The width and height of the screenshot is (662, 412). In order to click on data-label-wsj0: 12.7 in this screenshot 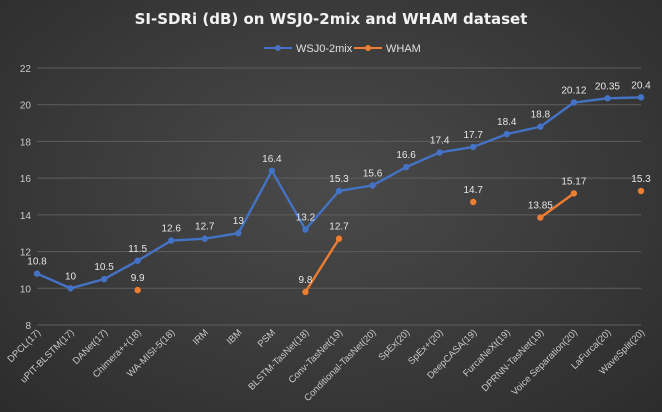, I will do `click(205, 227)`.